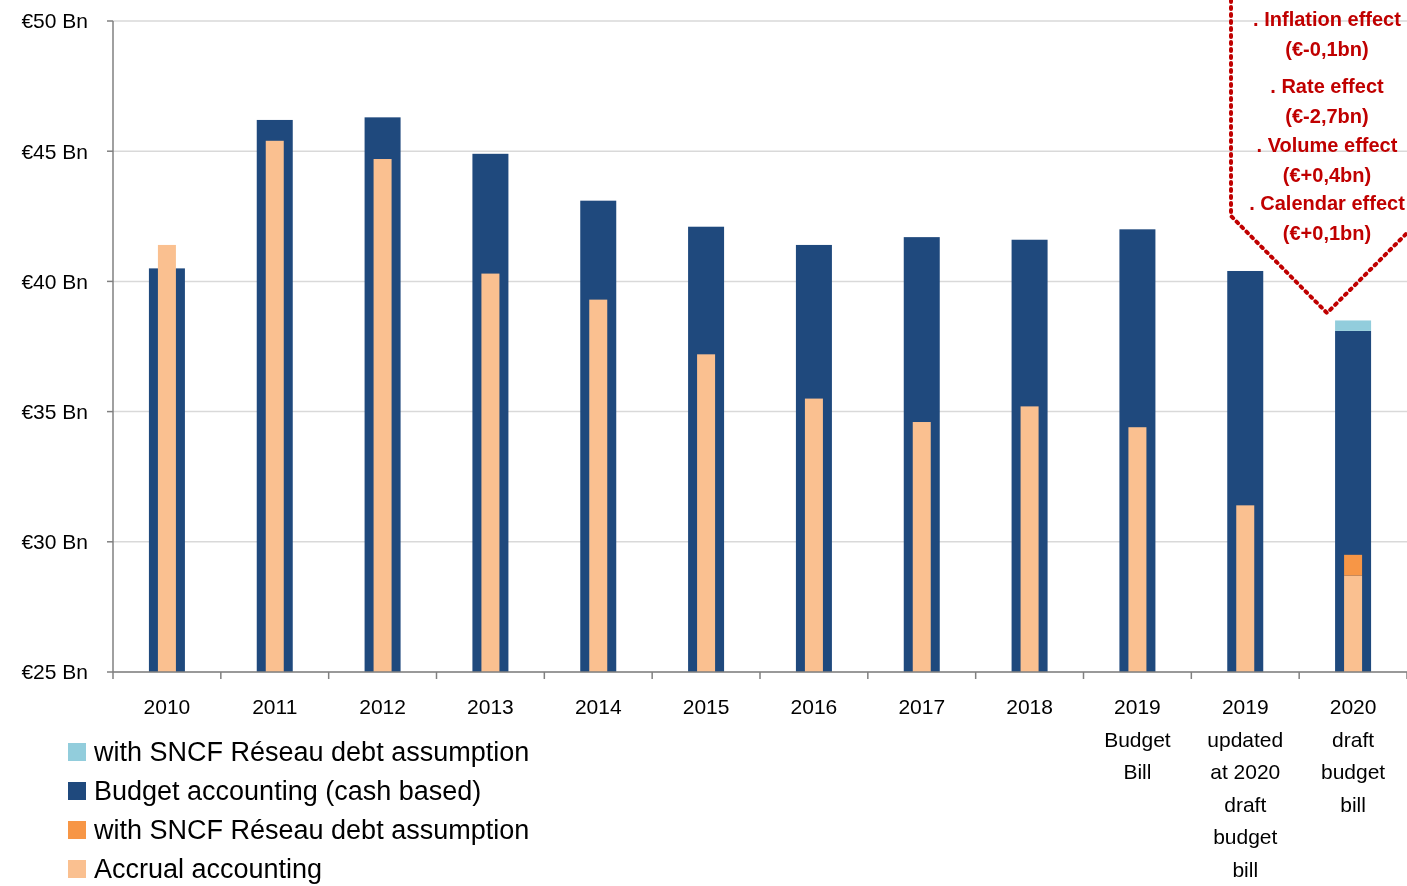  Describe the element at coordinates (1327, 101) in the screenshot. I see `annotation: . Rate effect (€-2,7bn)` at that location.